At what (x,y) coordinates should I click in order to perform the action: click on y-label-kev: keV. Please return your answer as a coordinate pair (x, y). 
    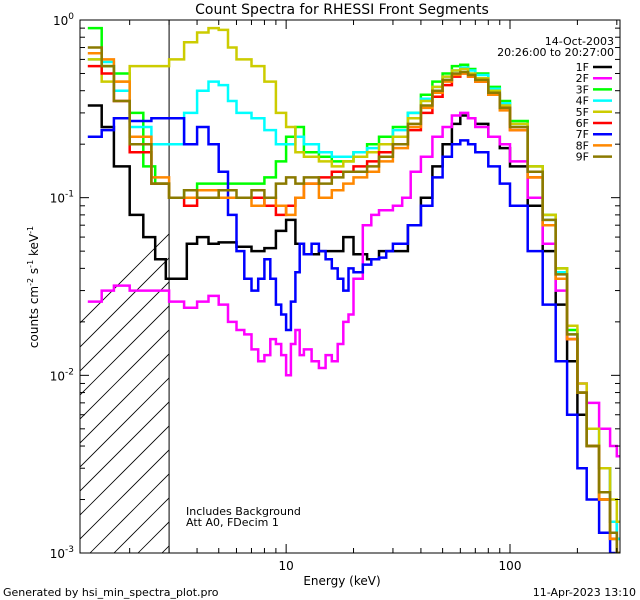
    Looking at the image, I should click on (34, 246).